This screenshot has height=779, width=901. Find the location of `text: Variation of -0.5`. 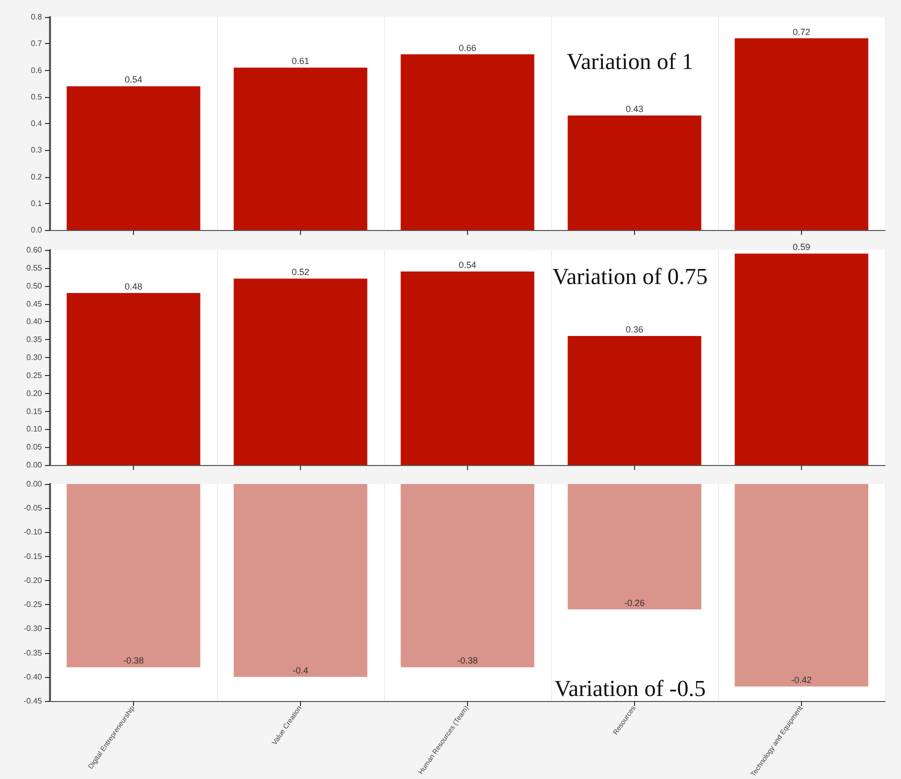

text: Variation of -0.5 is located at coordinates (630, 688).